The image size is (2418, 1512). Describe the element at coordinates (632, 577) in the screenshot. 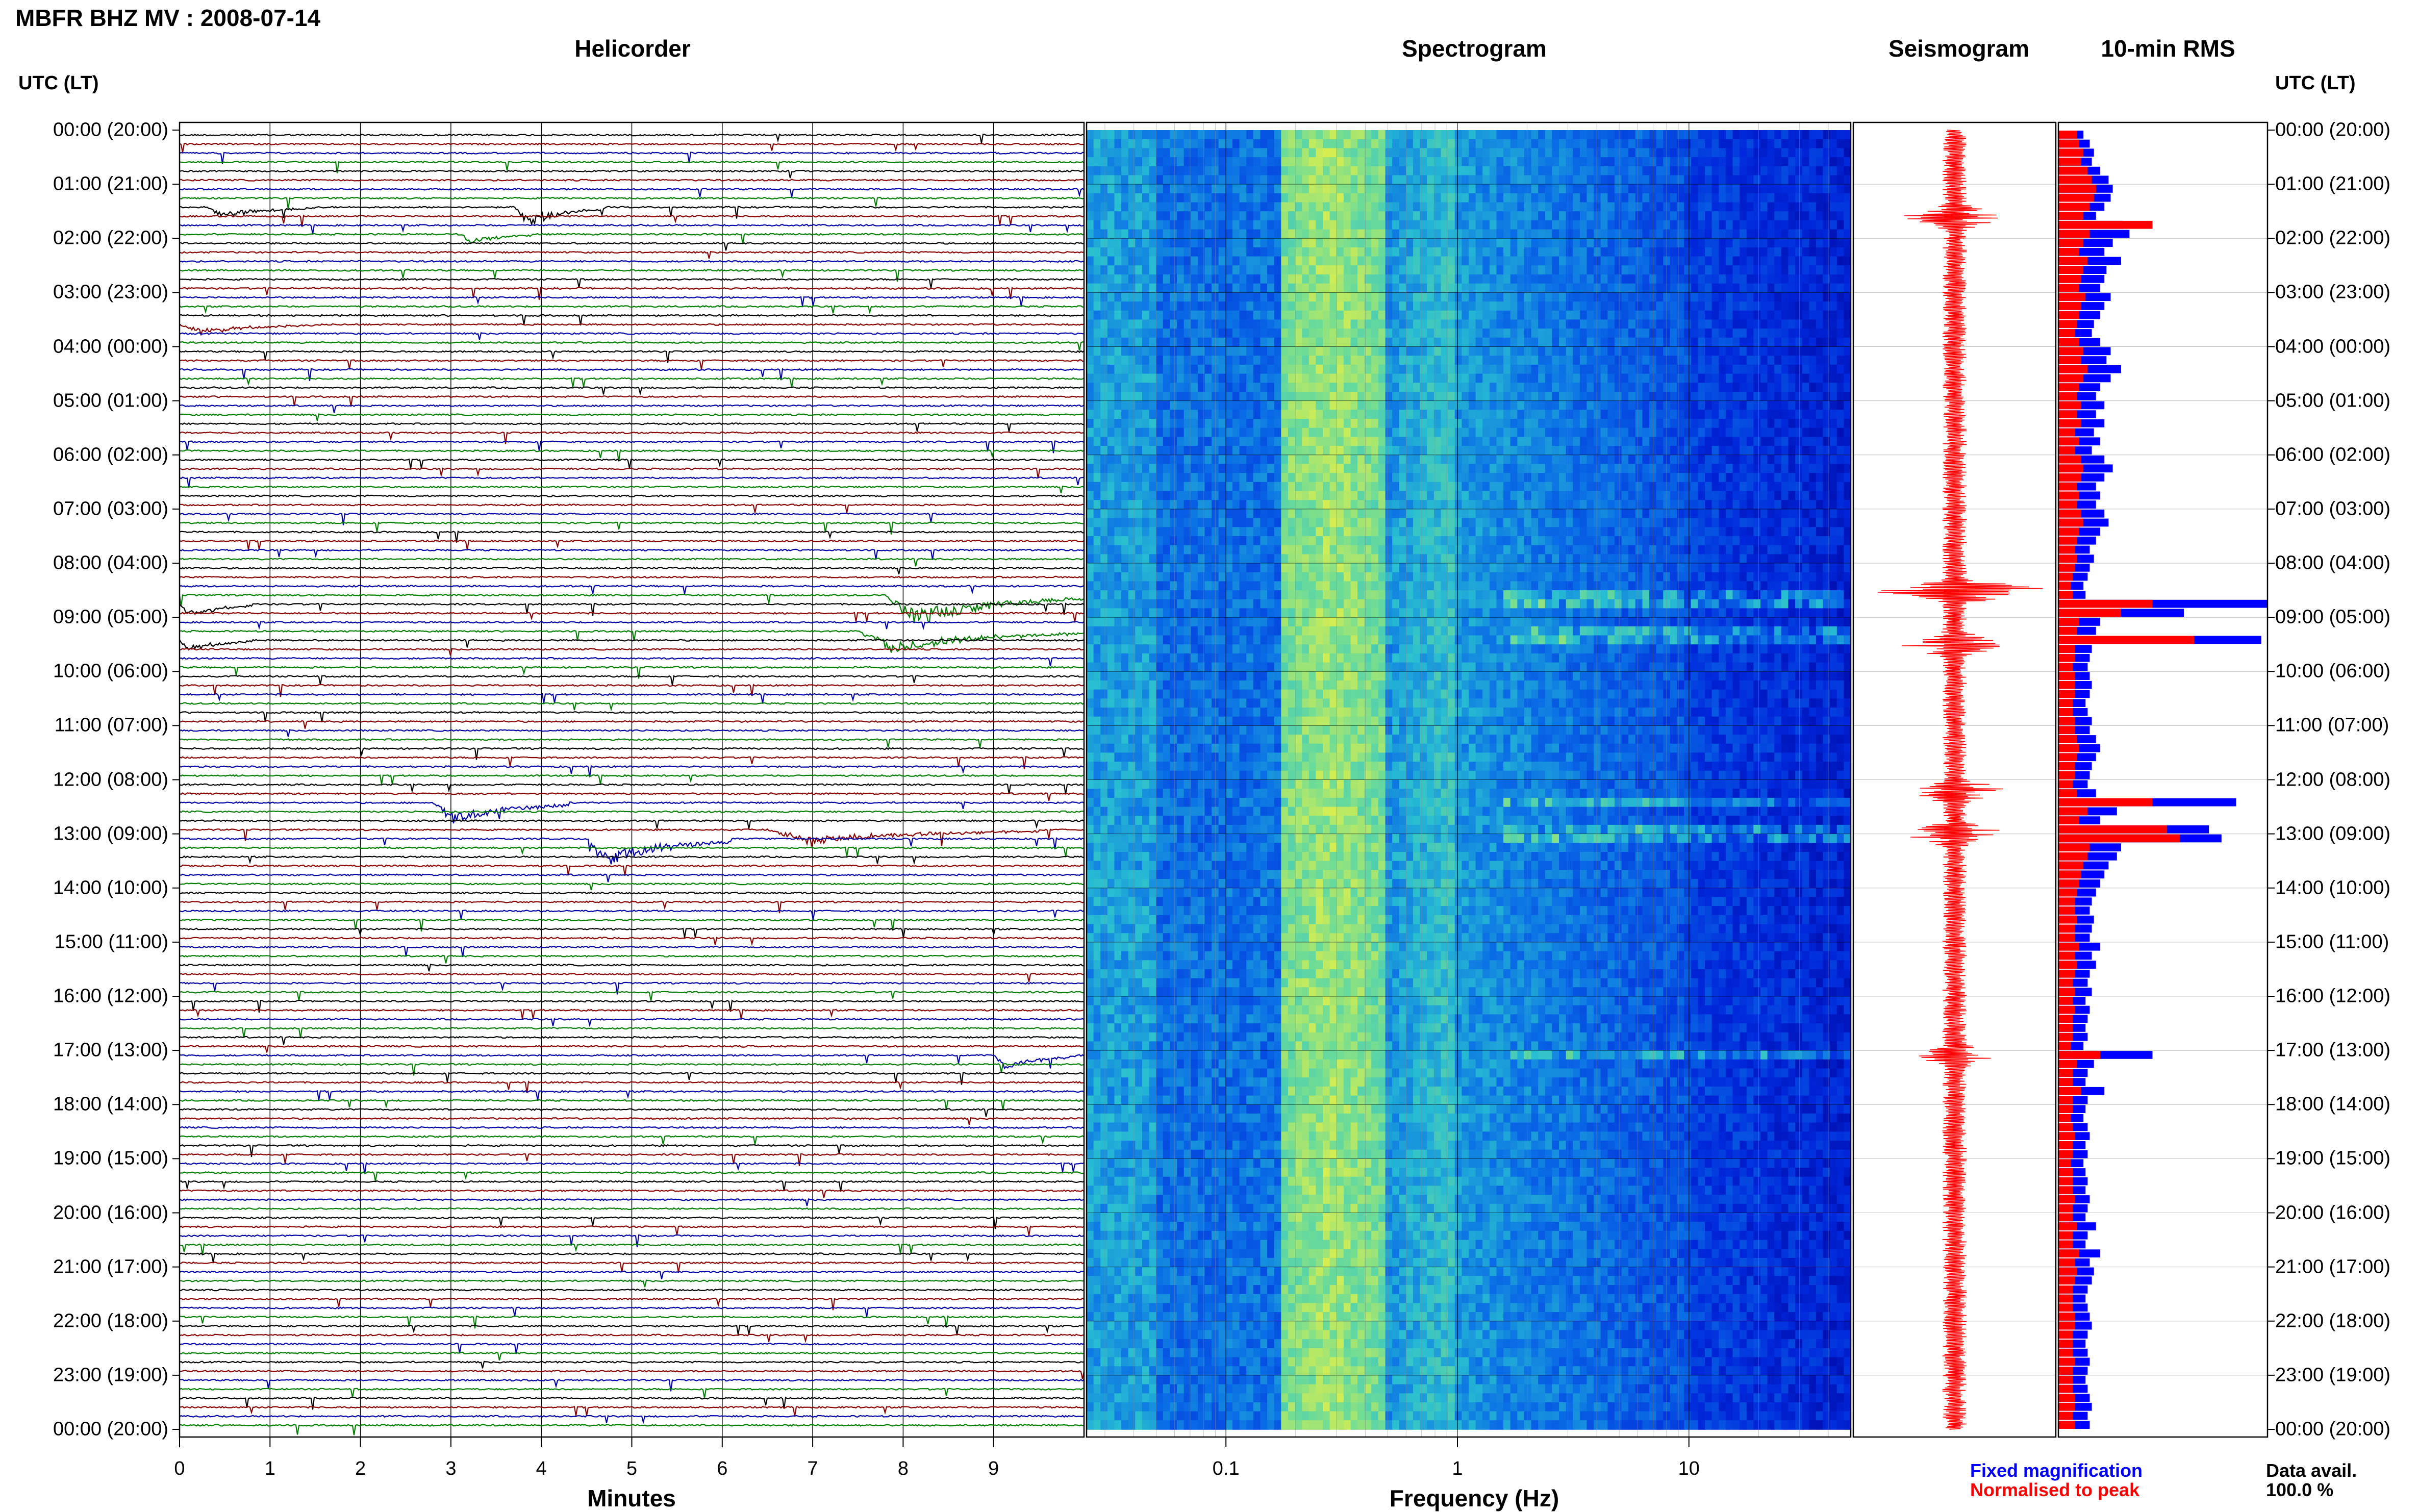

I see `helicorder-trace` at that location.